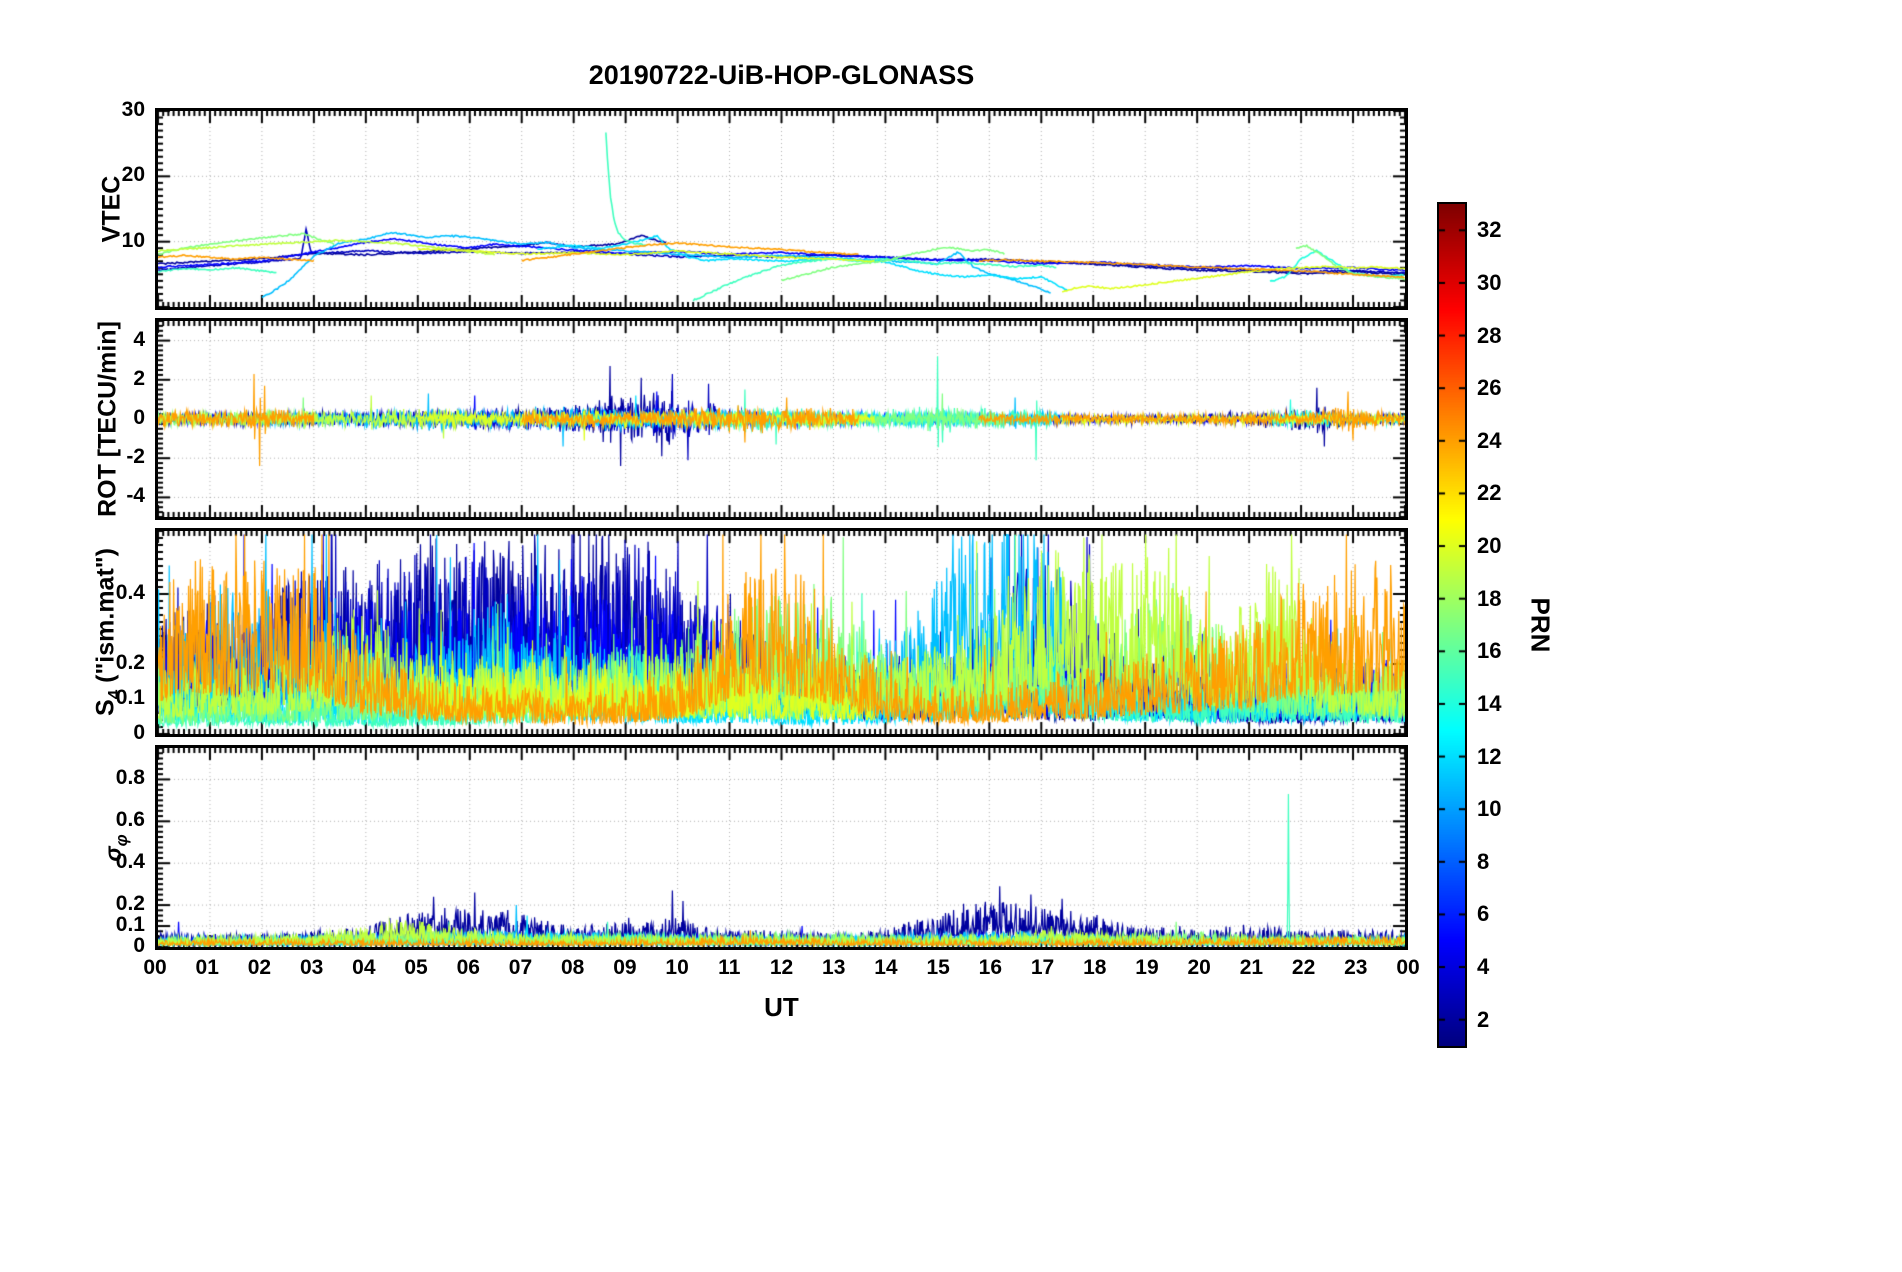 This screenshot has height=1272, width=1902. Describe the element at coordinates (1489, 651) in the screenshot. I see `colorbar-tick-label: 16` at that location.